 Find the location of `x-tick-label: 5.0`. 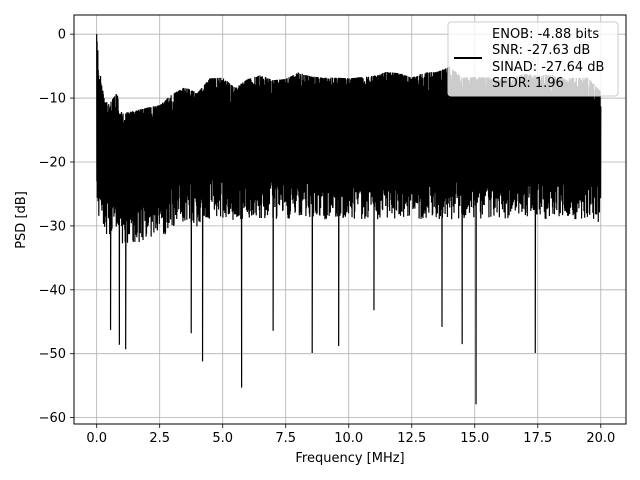

x-tick-label: 5.0 is located at coordinates (222, 438).